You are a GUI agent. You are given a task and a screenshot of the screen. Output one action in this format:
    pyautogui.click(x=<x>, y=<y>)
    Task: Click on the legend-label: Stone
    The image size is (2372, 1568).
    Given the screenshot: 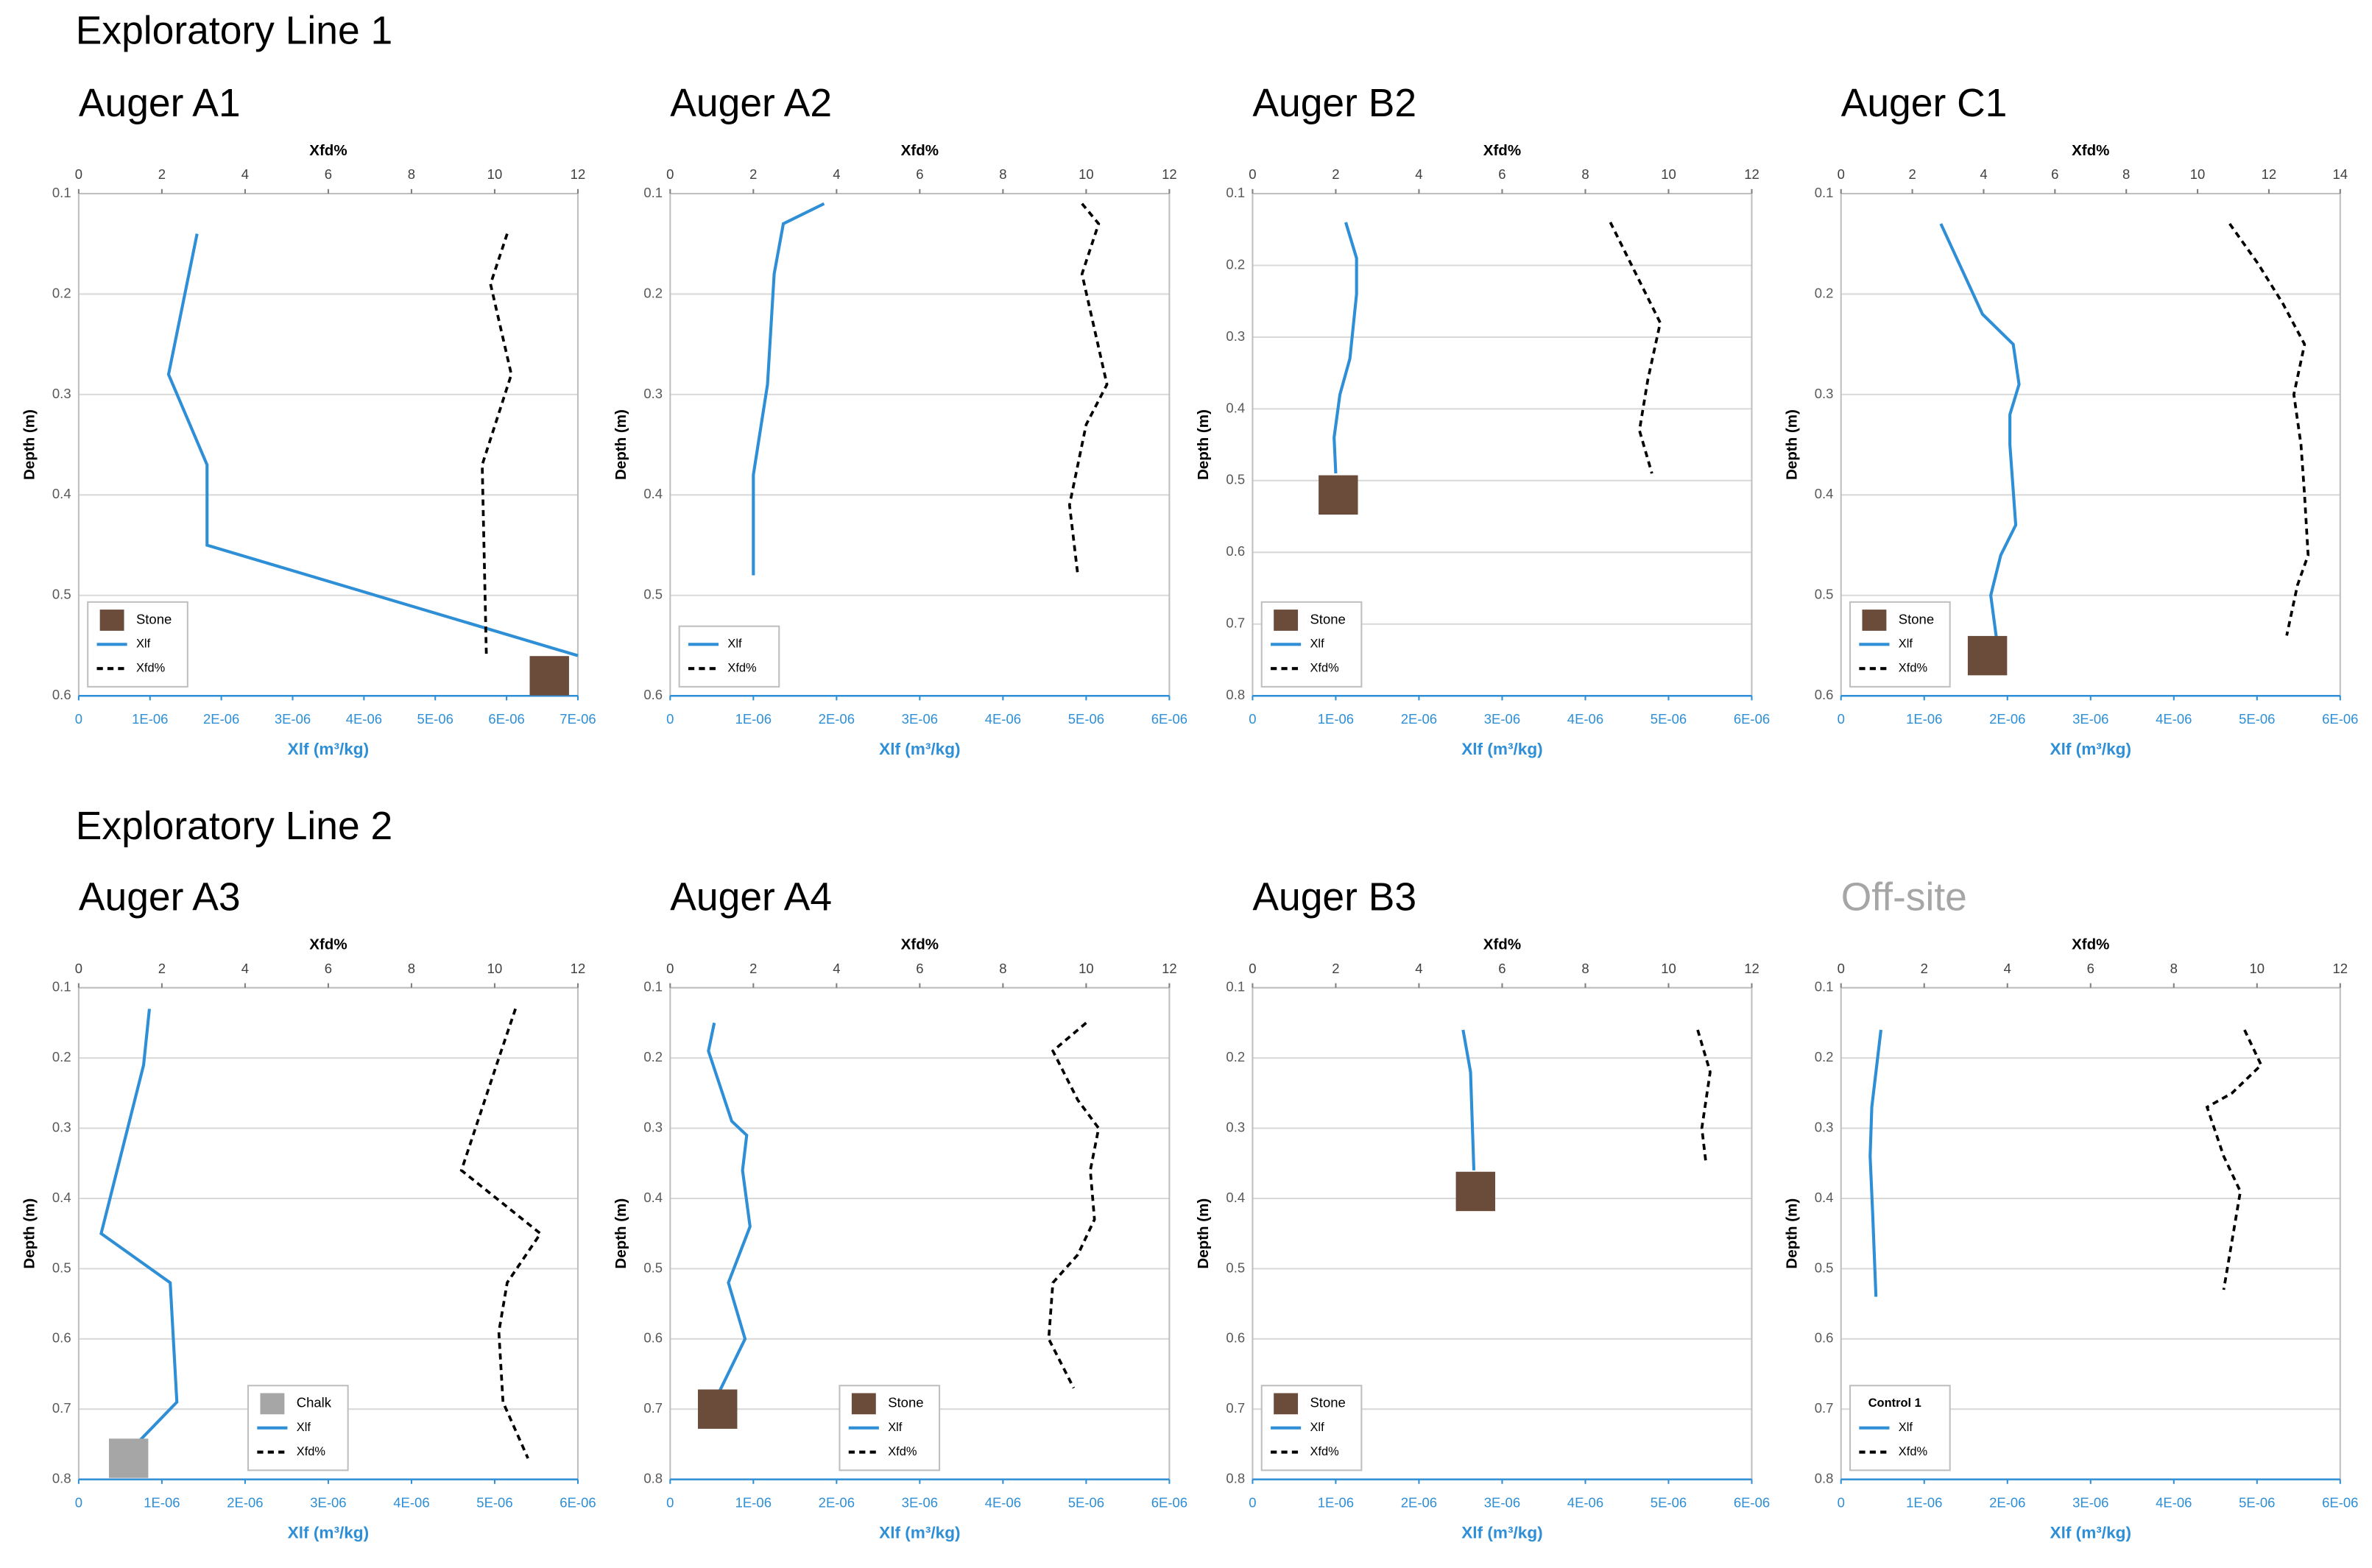 What is the action you would take?
    pyautogui.click(x=154, y=619)
    